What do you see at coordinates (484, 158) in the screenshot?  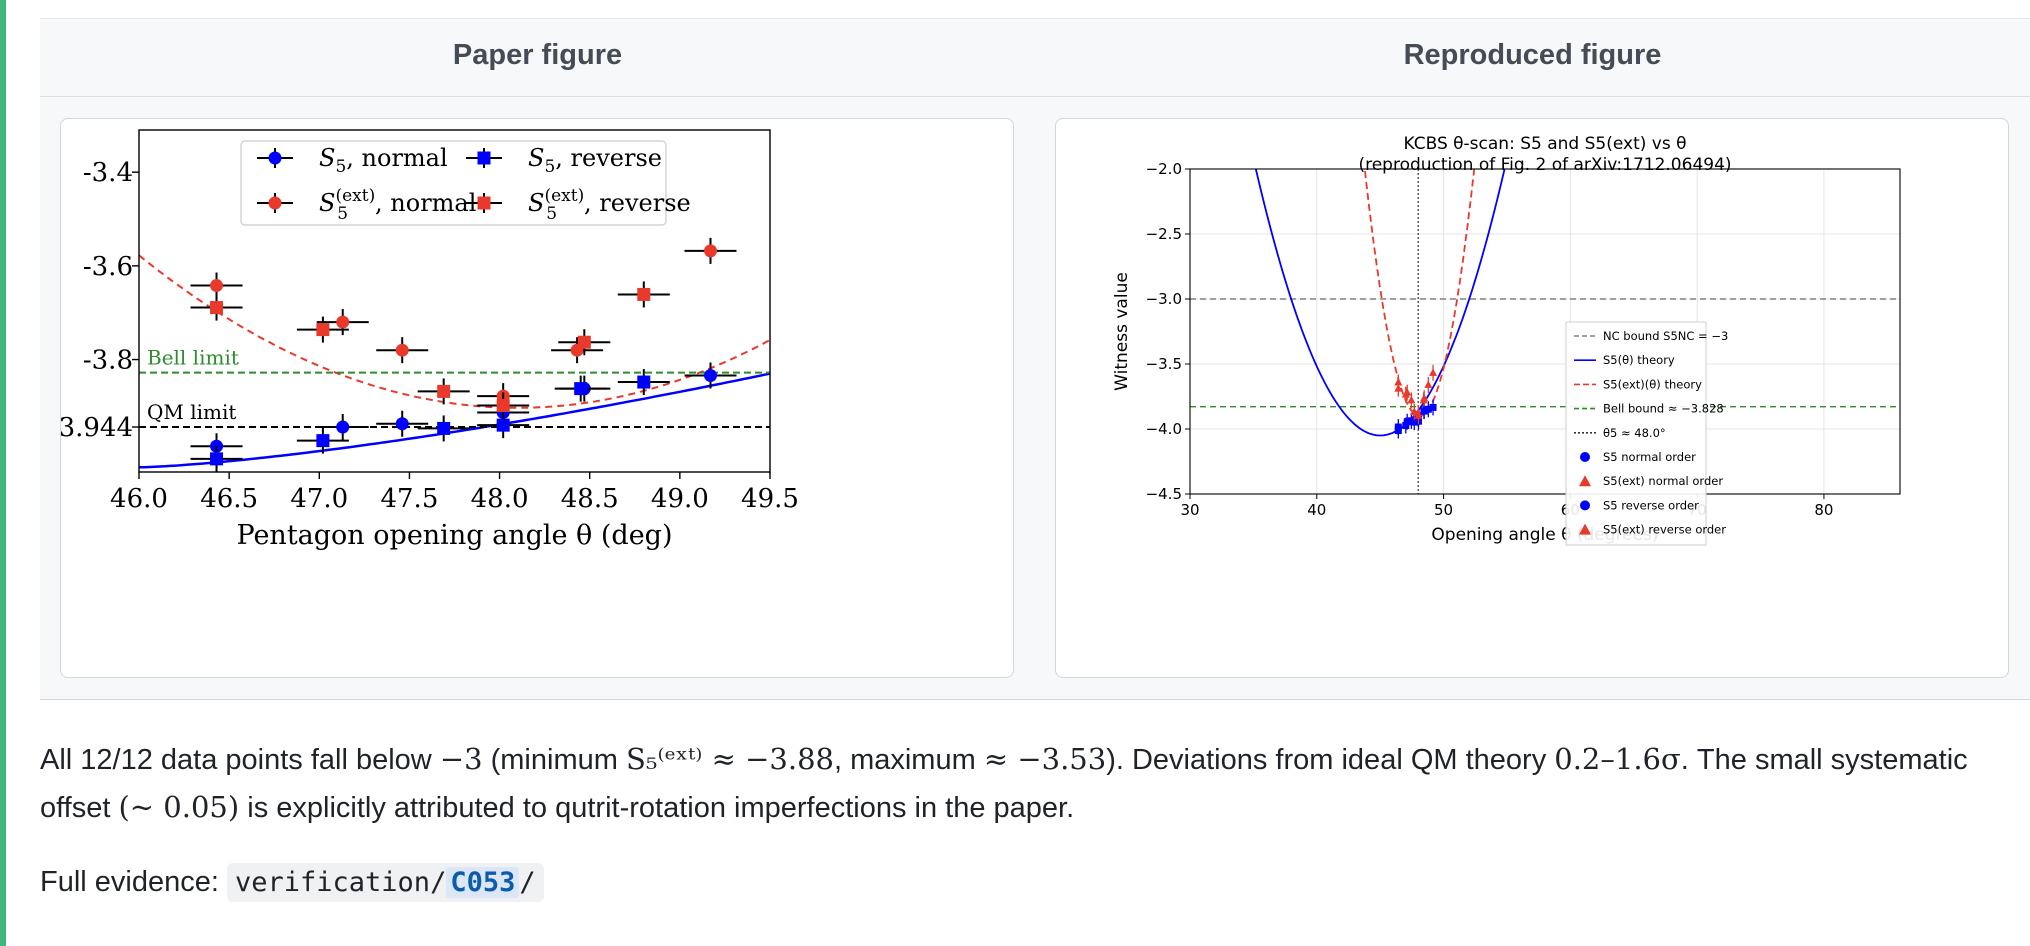 I see `legend-s5-reverse-marker` at bounding box center [484, 158].